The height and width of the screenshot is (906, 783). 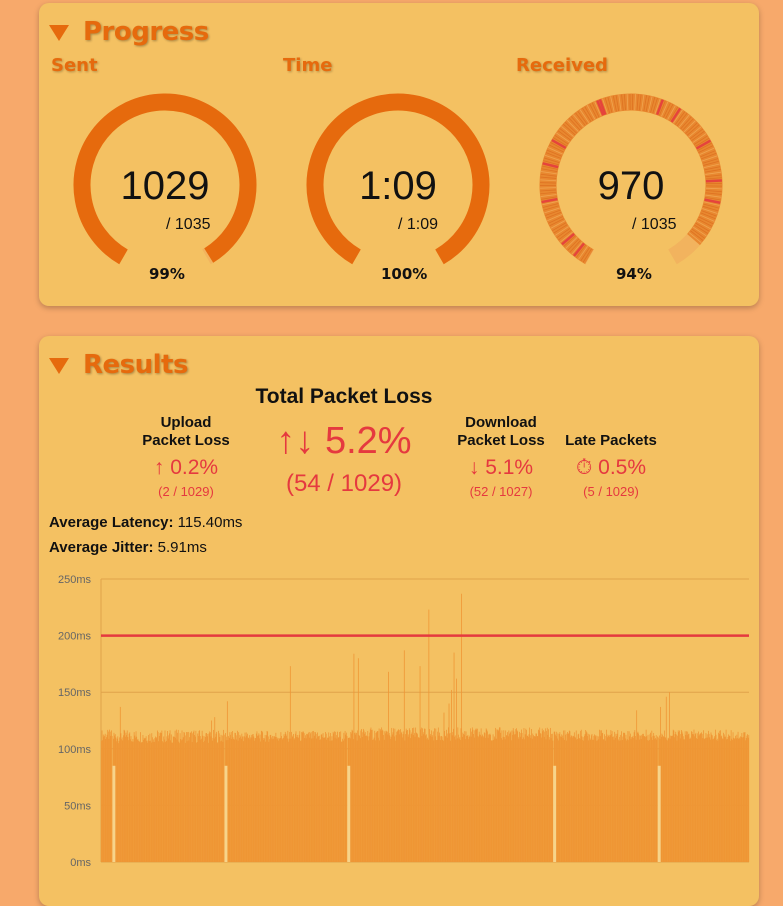 What do you see at coordinates (404, 274) in the screenshot?
I see `time-percent: 100%` at bounding box center [404, 274].